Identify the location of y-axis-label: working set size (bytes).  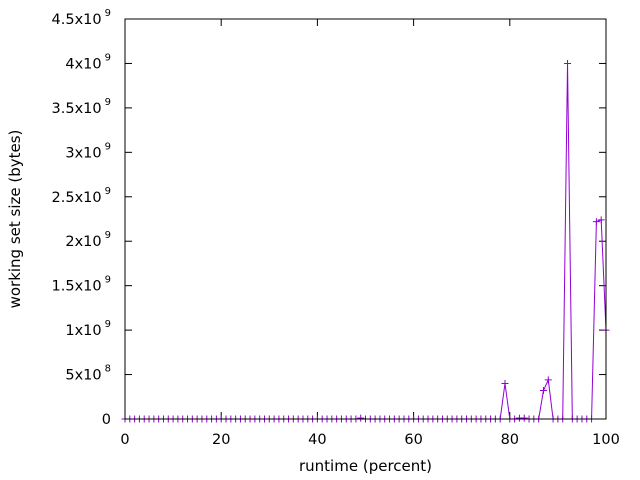
(15, 219).